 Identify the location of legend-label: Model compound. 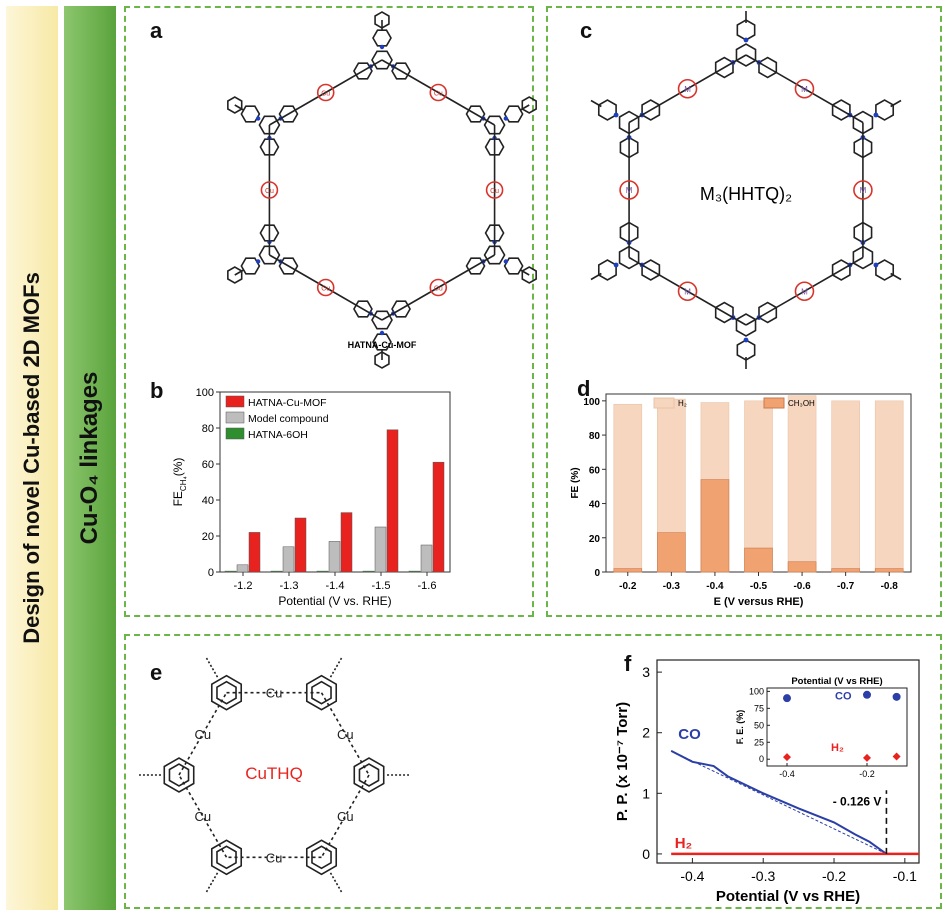
(288, 419).